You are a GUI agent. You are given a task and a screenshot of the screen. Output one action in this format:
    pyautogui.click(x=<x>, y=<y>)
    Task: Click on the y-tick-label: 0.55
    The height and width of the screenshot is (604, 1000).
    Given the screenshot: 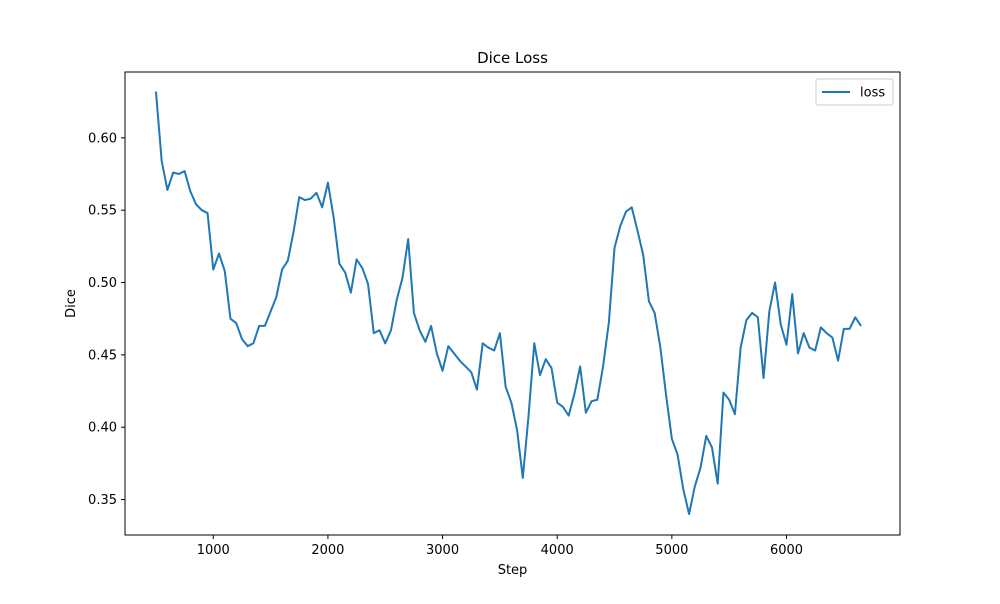 What is the action you would take?
    pyautogui.click(x=102, y=211)
    